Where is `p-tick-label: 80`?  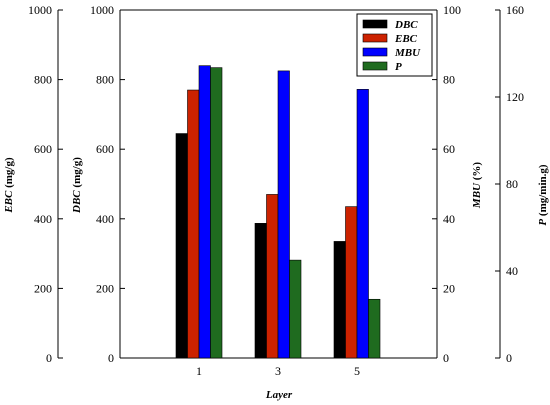 p-tick-label: 80 is located at coordinates (512, 184).